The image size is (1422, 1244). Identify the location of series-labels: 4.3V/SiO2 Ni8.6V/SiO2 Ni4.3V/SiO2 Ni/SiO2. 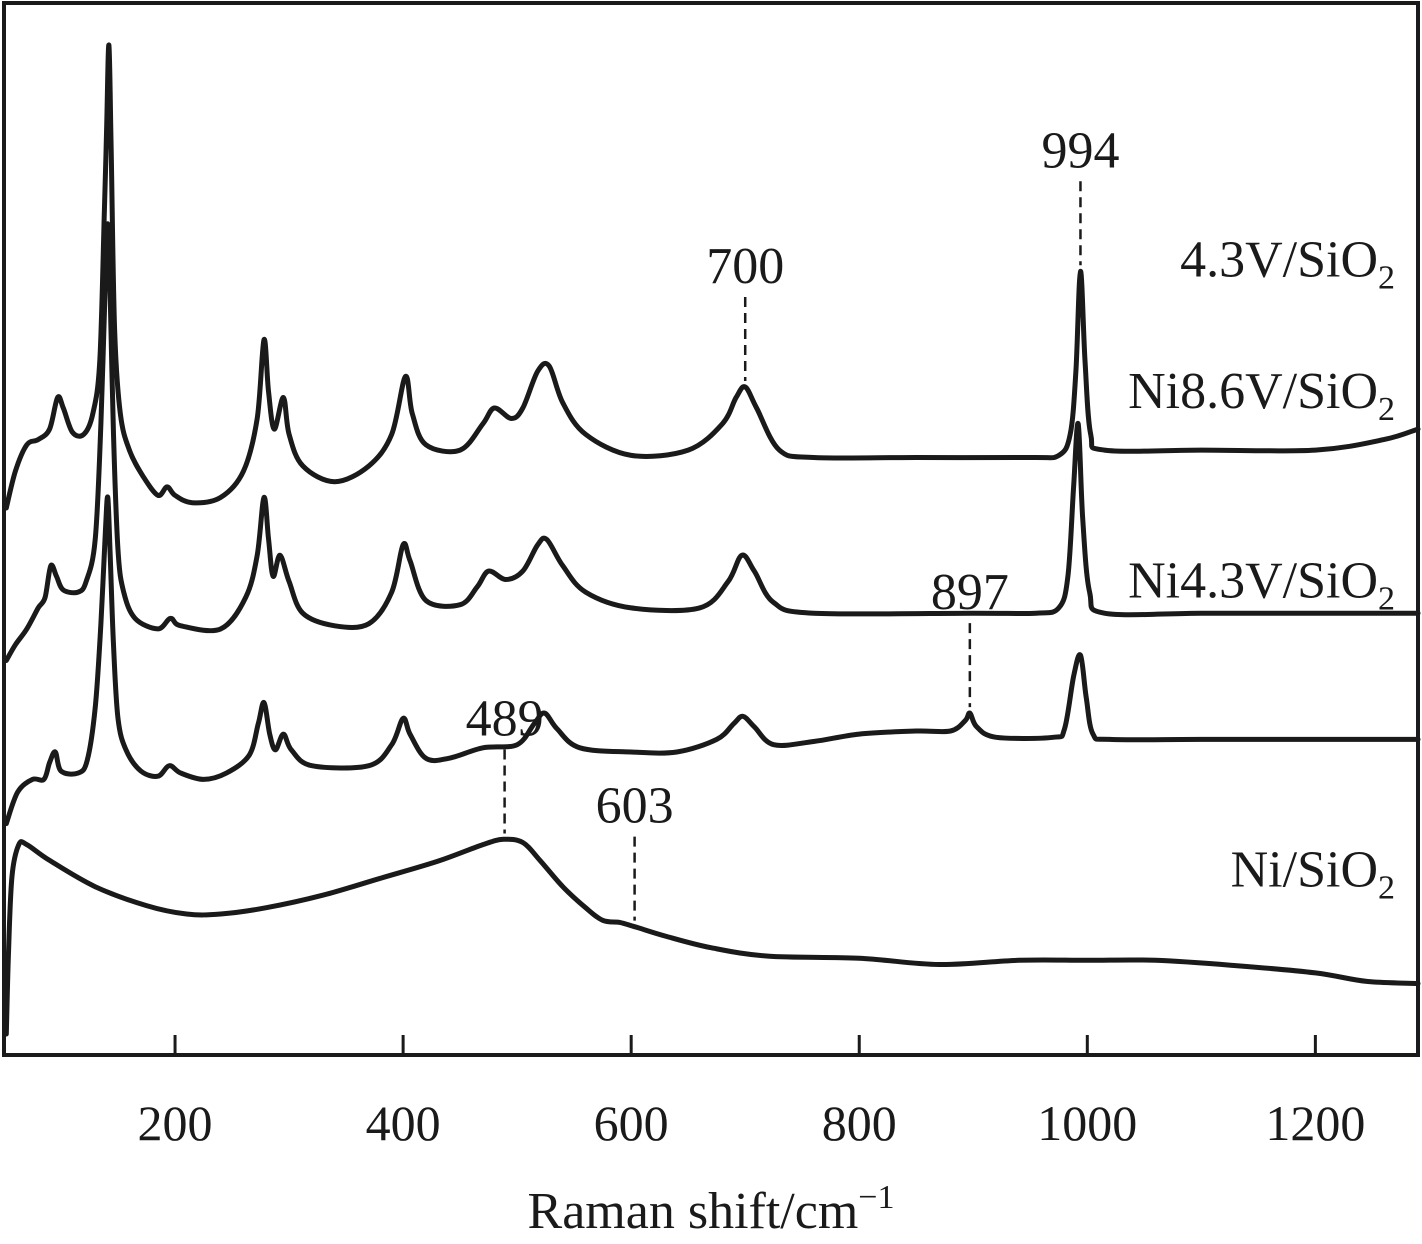
(1261, 569).